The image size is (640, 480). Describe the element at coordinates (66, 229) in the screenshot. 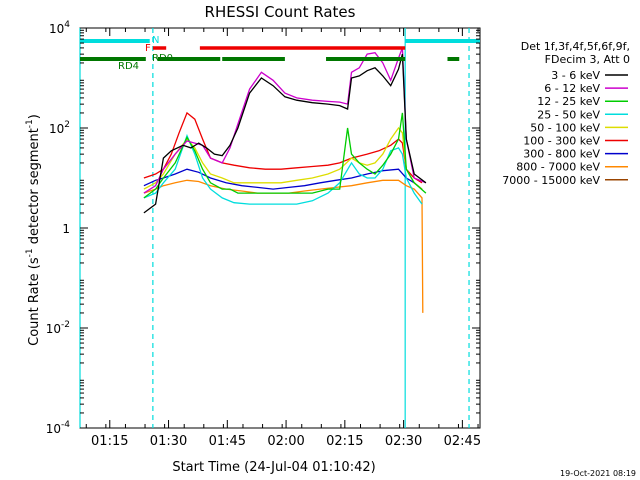

I see `y-tick-label: 1` at that location.